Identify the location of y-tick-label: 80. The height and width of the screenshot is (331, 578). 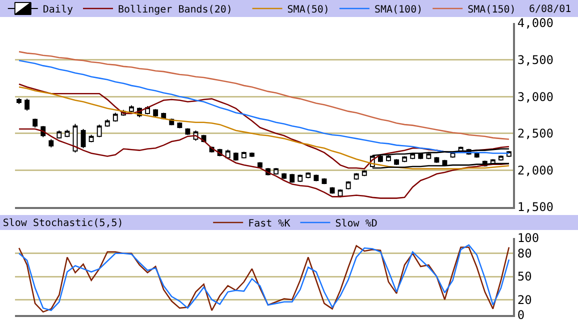
(524, 253).